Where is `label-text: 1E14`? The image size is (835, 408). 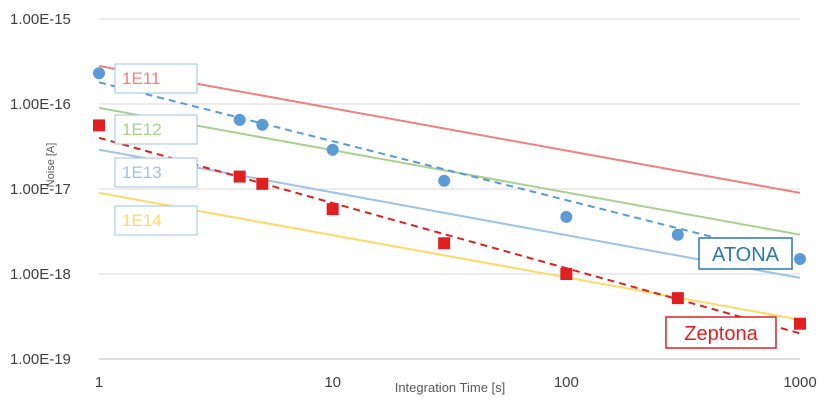
label-text: 1E14 is located at coordinates (142, 220).